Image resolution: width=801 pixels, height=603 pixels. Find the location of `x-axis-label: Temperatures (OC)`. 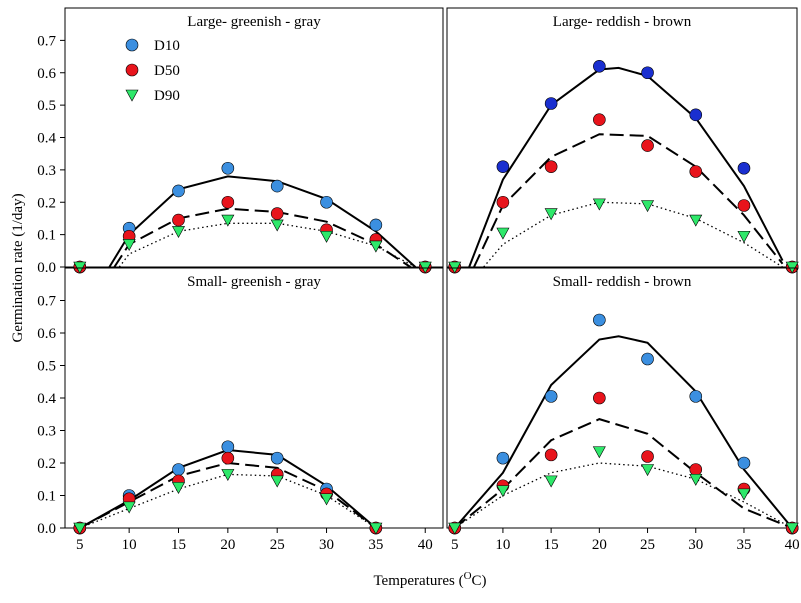

x-axis-label: Temperatures (OC) is located at coordinates (429, 579).